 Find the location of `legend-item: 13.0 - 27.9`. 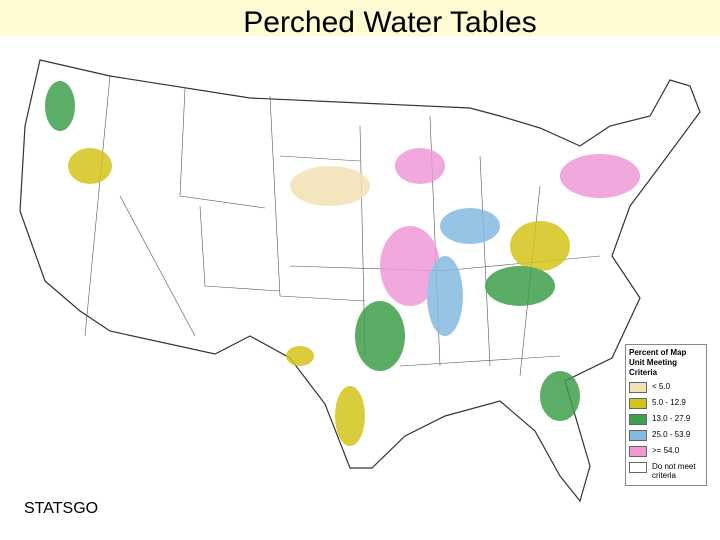

legend-item: 13.0 - 27.9 is located at coordinates (666, 419).